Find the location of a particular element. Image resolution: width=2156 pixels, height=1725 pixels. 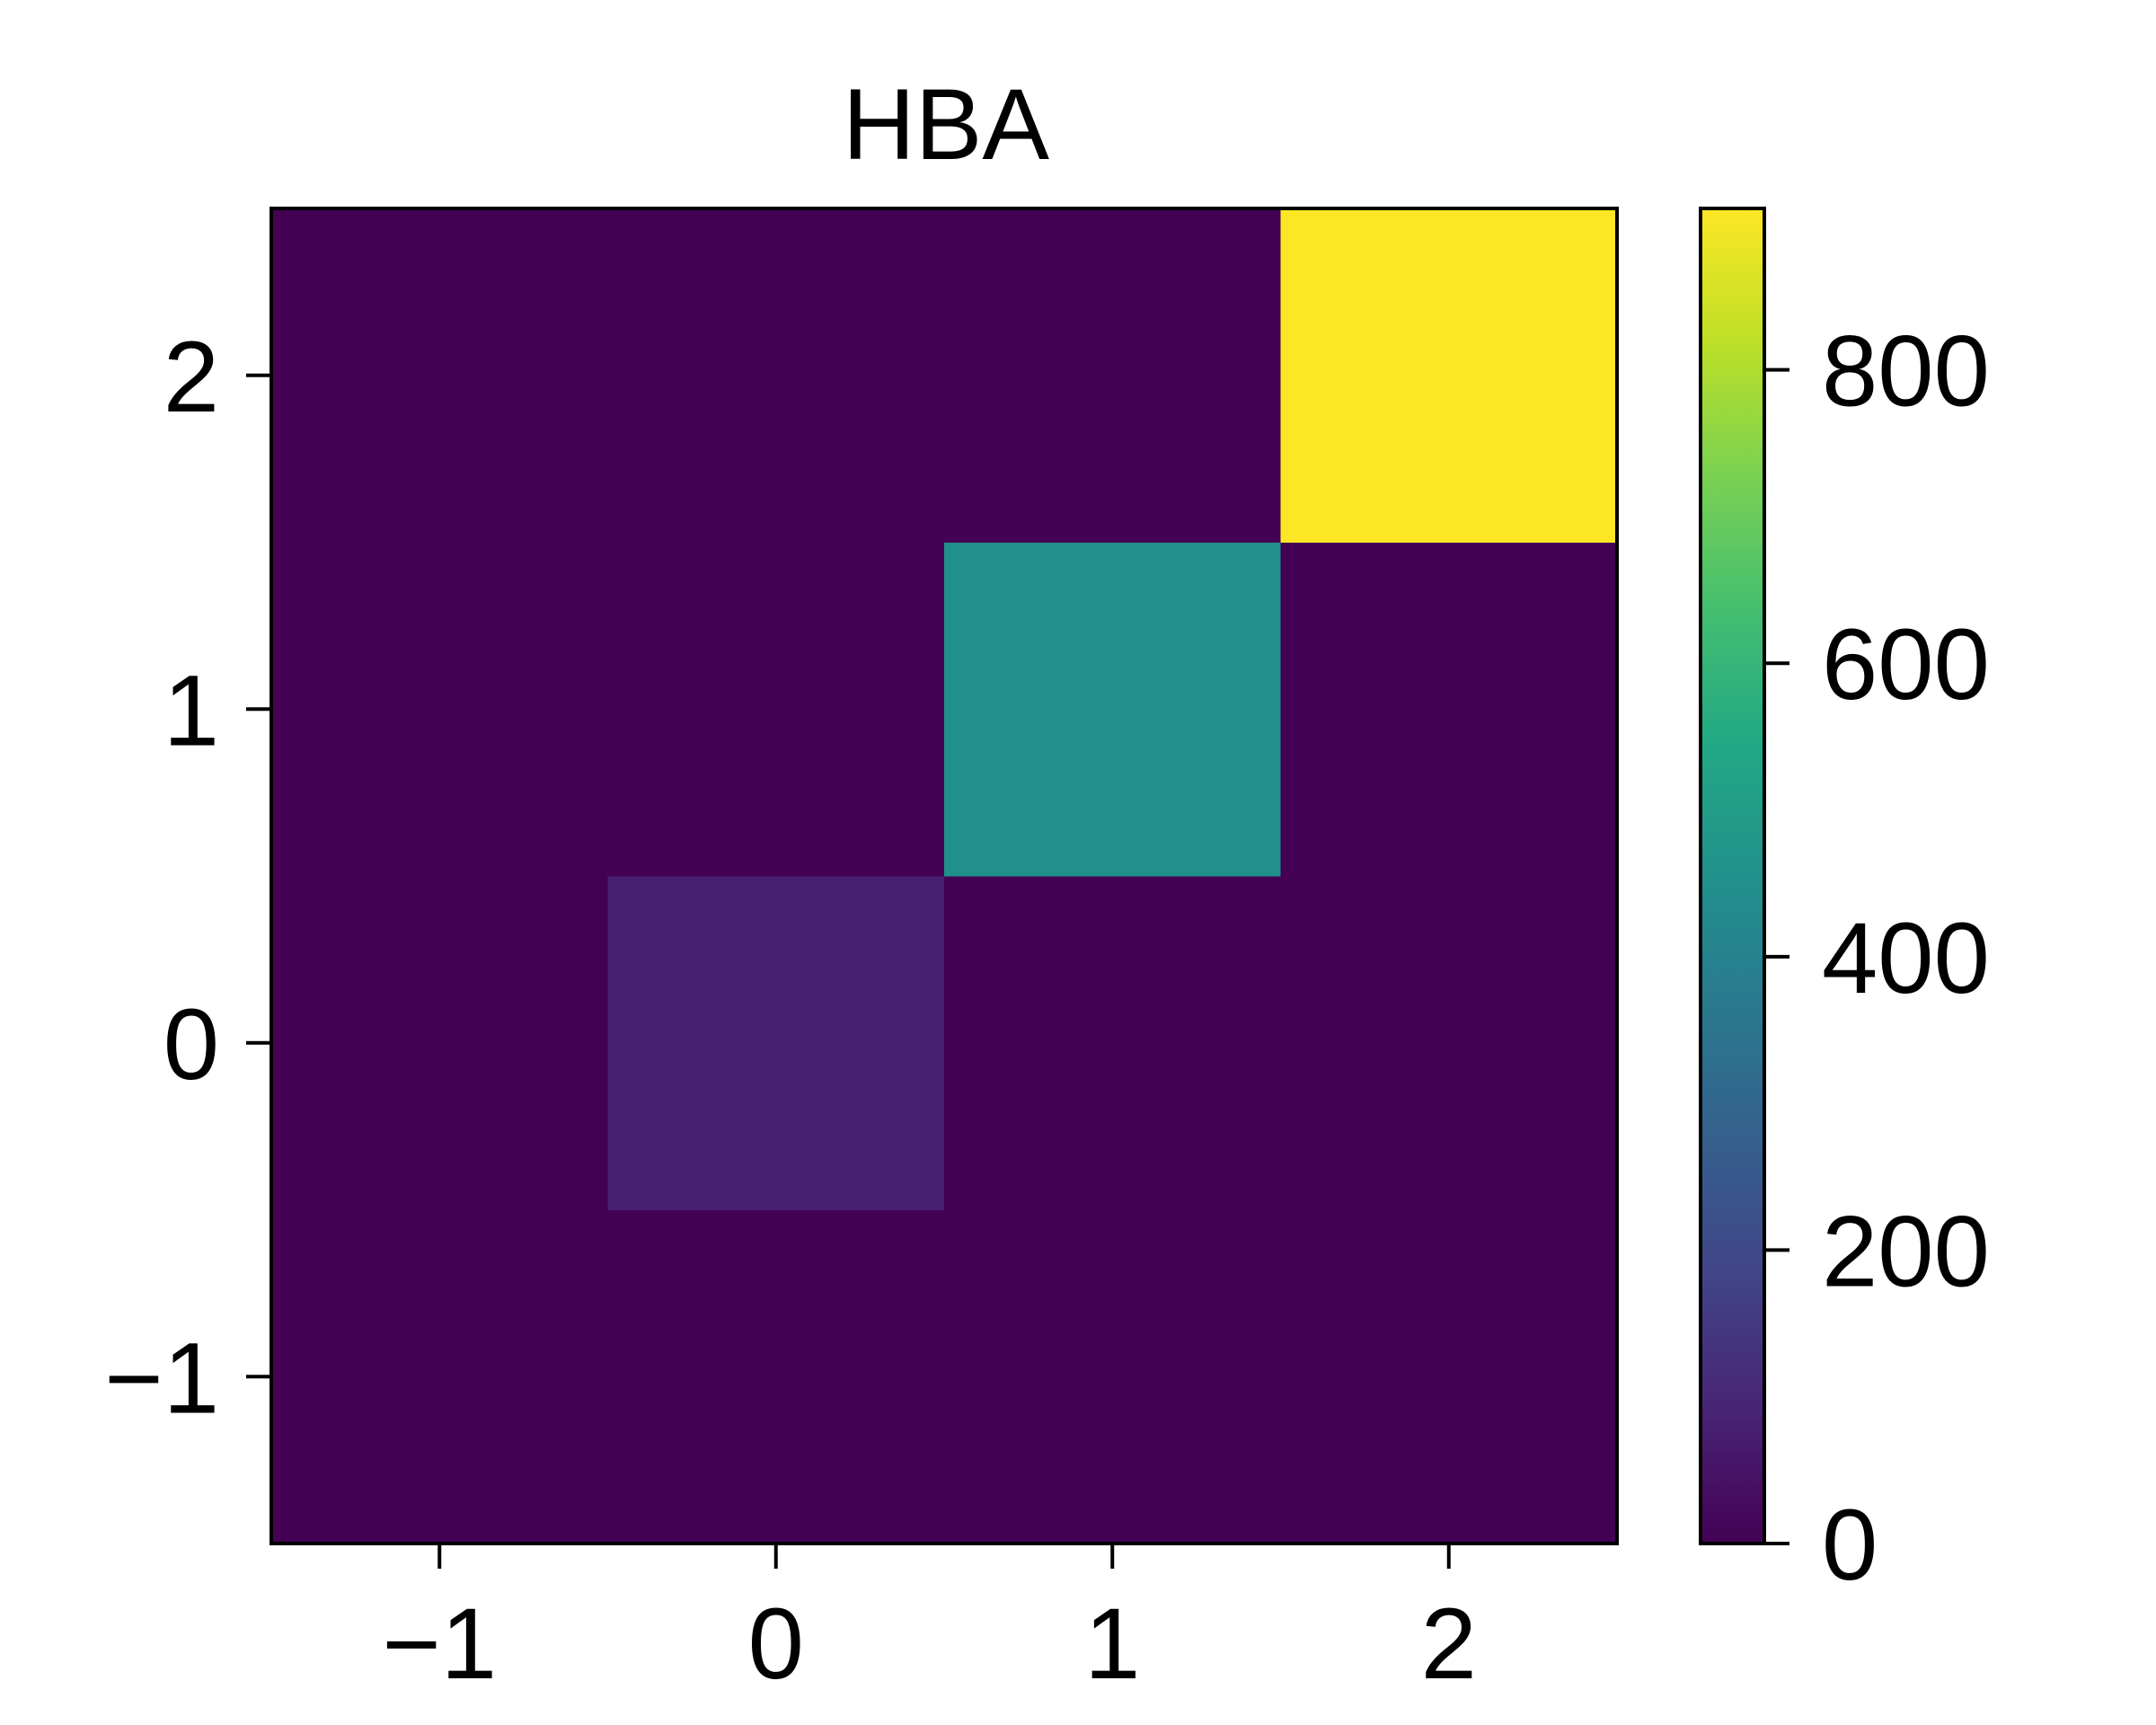

colorbar-frame is located at coordinates (1732, 876).